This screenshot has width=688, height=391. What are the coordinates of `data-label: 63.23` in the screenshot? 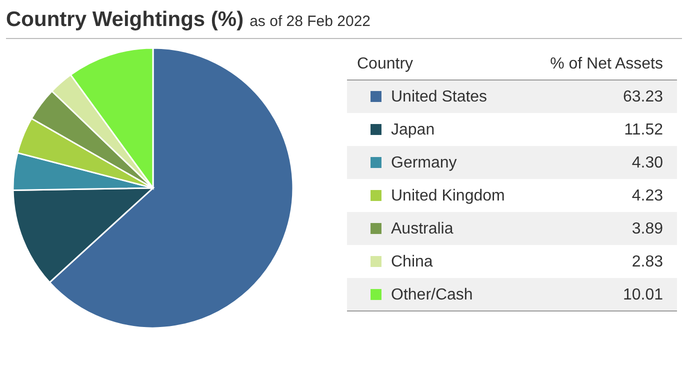 It's located at (643, 97).